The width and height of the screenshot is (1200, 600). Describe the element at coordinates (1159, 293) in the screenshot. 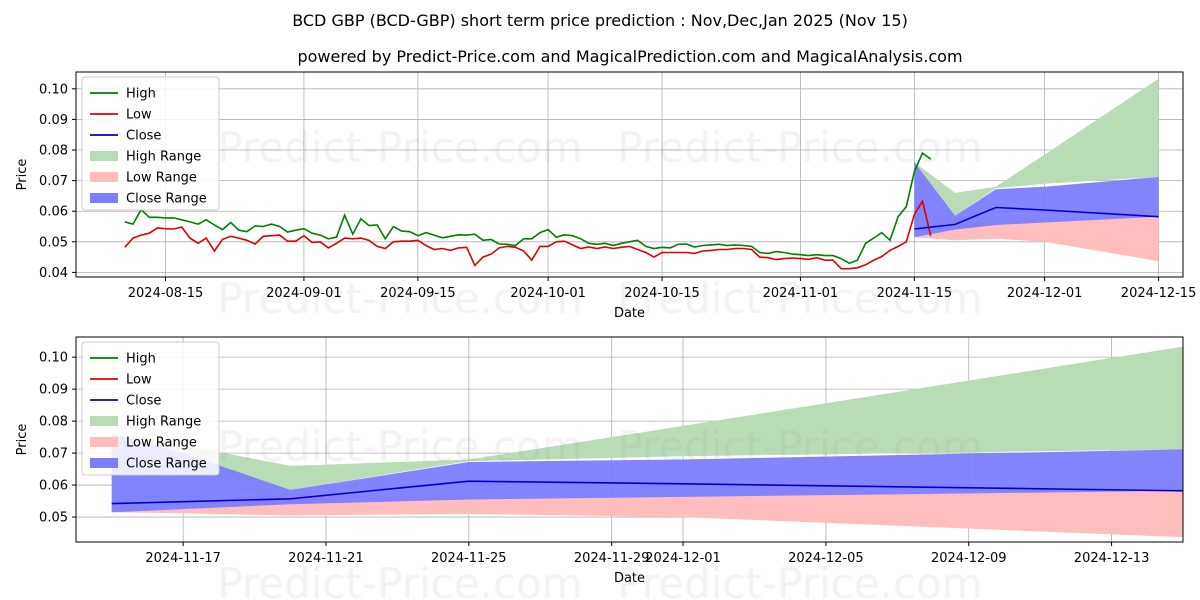

I see `x-tick-label: 2024-12-15` at that location.